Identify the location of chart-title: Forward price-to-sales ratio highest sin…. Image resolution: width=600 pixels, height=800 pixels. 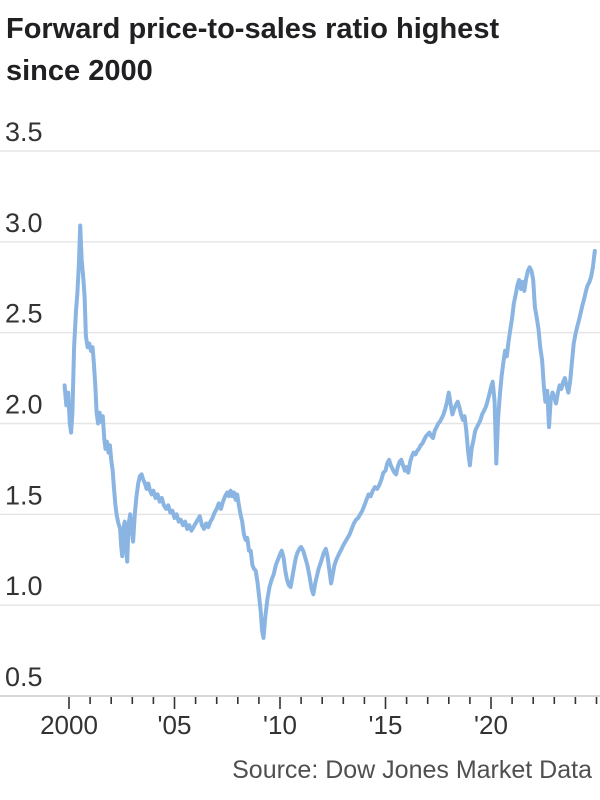
(300, 50).